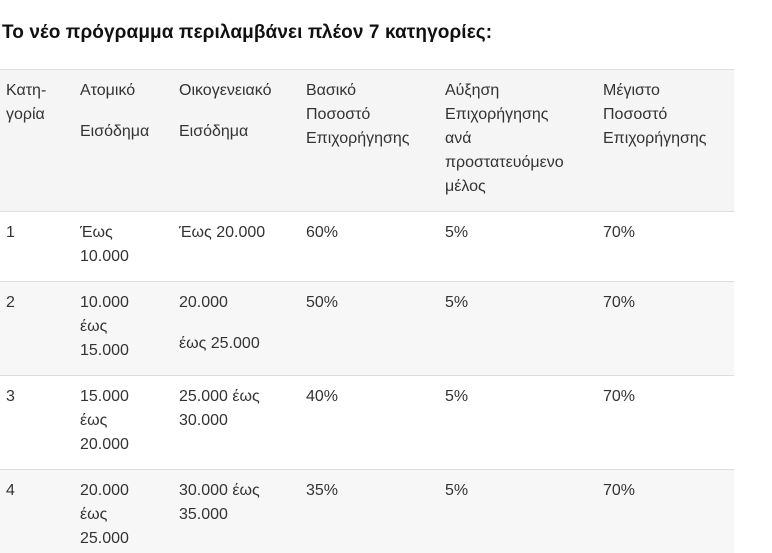 The width and height of the screenshot is (772, 553). Describe the element at coordinates (25, 114) in the screenshot. I see `header-line: γορία` at that location.